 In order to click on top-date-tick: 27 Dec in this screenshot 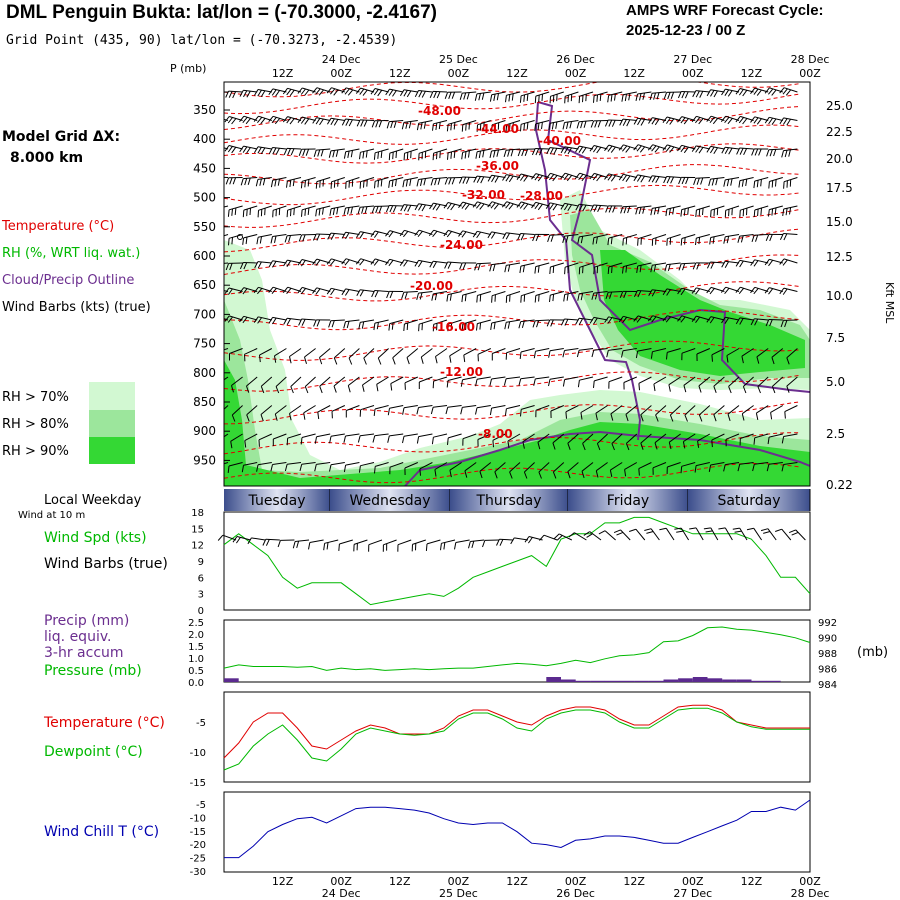, I will do `click(692, 59)`.